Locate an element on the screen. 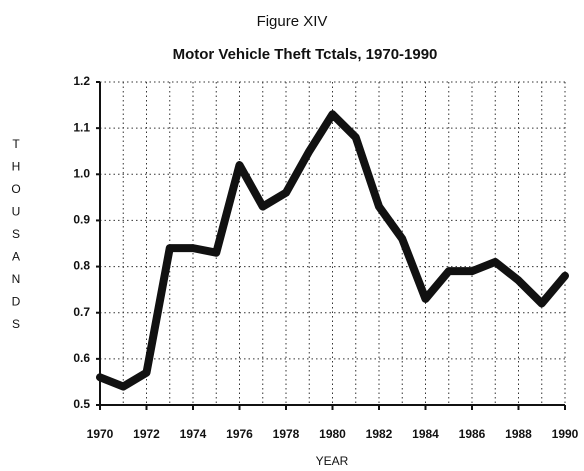 The image size is (584, 471). x-tick-label: 1970 is located at coordinates (100, 434).